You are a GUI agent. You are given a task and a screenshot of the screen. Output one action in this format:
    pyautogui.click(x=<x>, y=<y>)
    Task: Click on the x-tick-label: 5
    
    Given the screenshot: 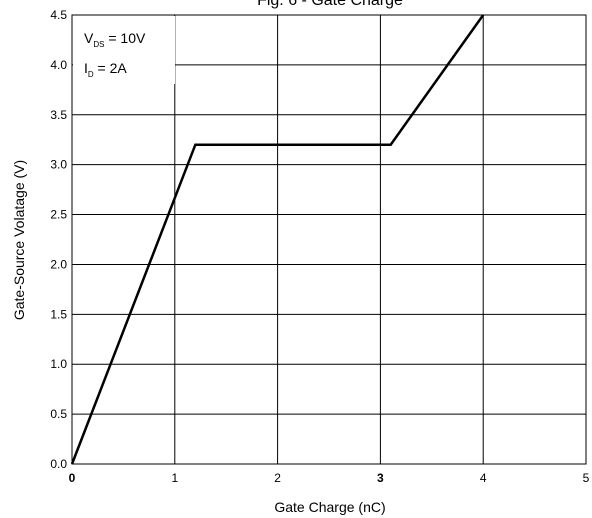 What is the action you would take?
    pyautogui.click(x=586, y=478)
    